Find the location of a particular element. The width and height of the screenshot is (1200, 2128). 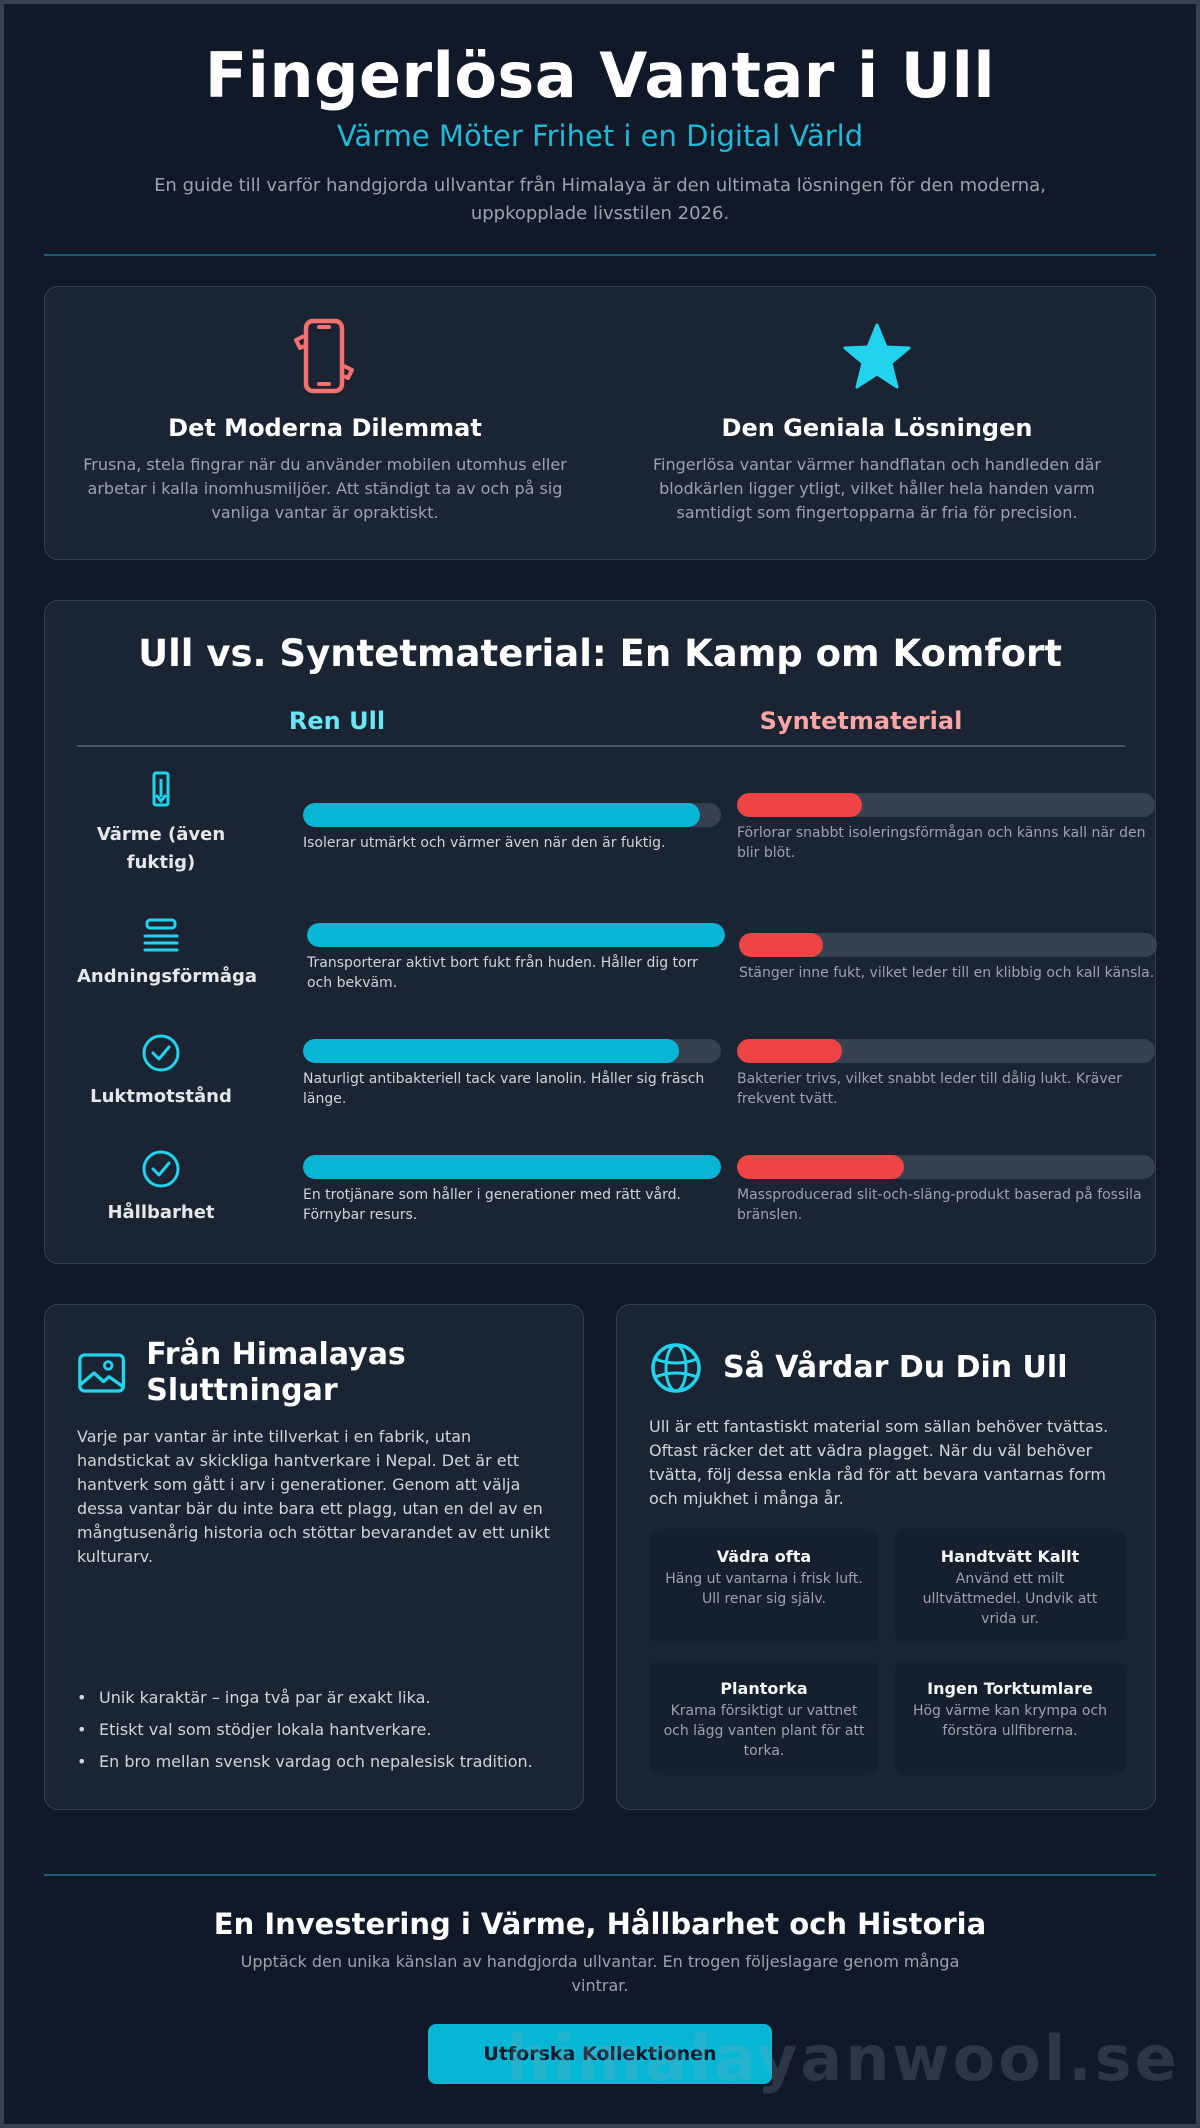

layers-icon is located at coordinates (161, 935).